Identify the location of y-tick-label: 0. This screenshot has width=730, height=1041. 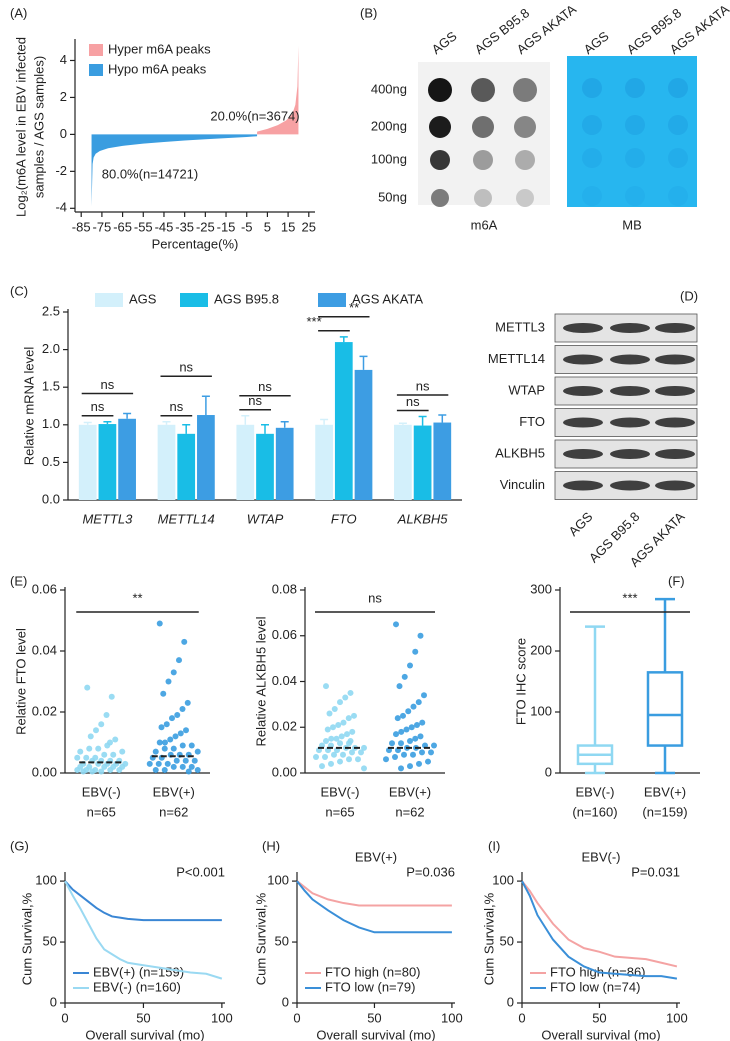
(53, 1001).